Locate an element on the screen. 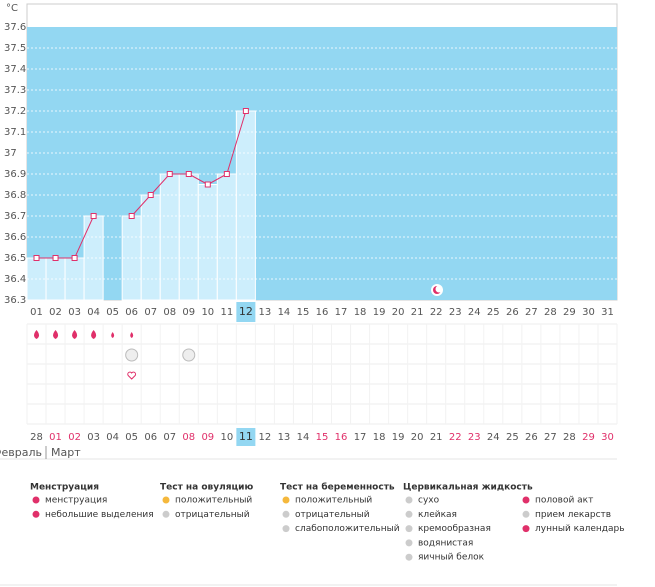  date-label: 16 is located at coordinates (341, 437).